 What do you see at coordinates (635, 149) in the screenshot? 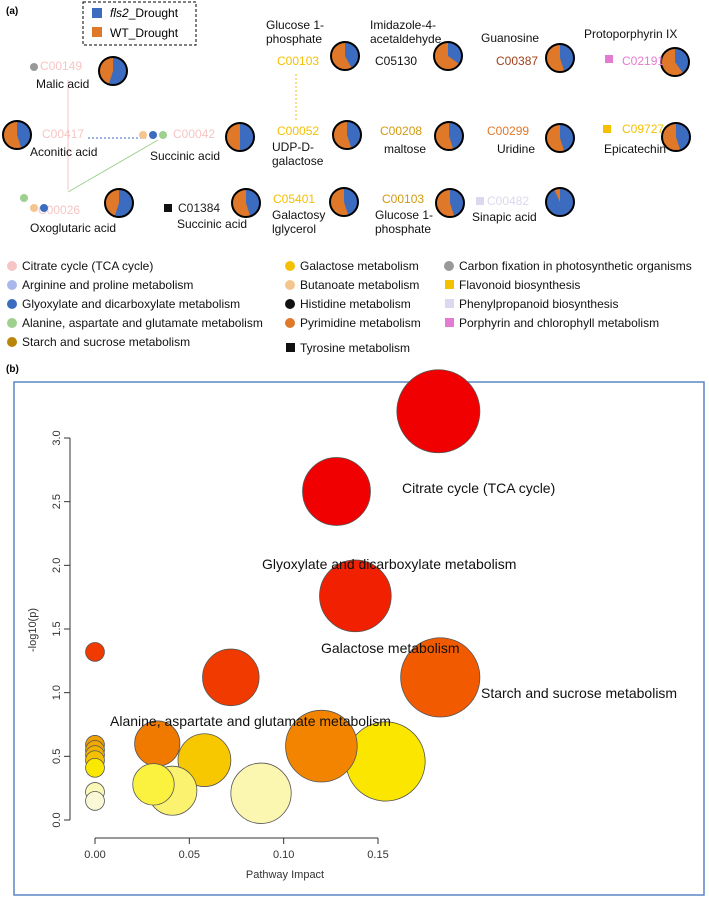
I see `compound-name: Epicatechin` at bounding box center [635, 149].